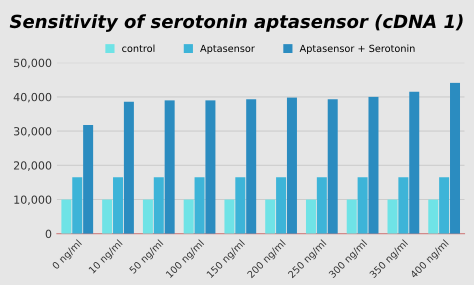 The width and height of the screenshot is (474, 285). What do you see at coordinates (357, 49) in the screenshot?
I see `legend-label: Aptasensor + Serotonin` at bounding box center [357, 49].